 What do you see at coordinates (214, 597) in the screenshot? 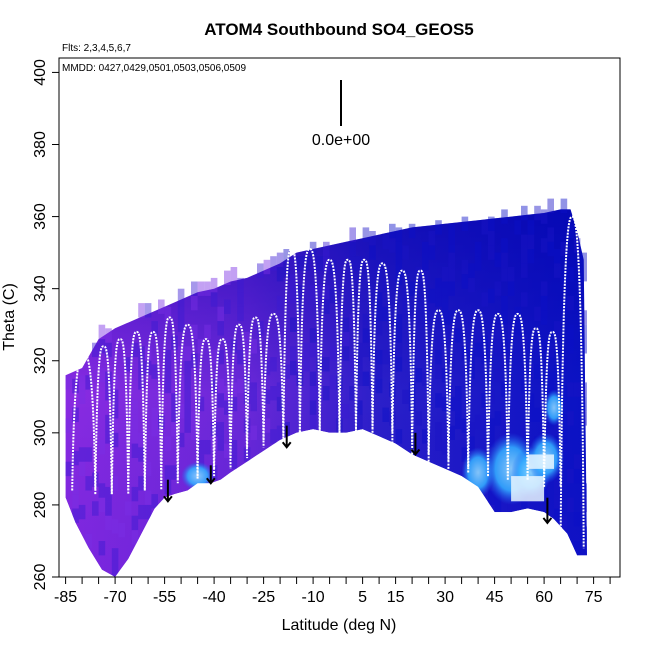
I see `x-tick-label: -40` at bounding box center [214, 597].